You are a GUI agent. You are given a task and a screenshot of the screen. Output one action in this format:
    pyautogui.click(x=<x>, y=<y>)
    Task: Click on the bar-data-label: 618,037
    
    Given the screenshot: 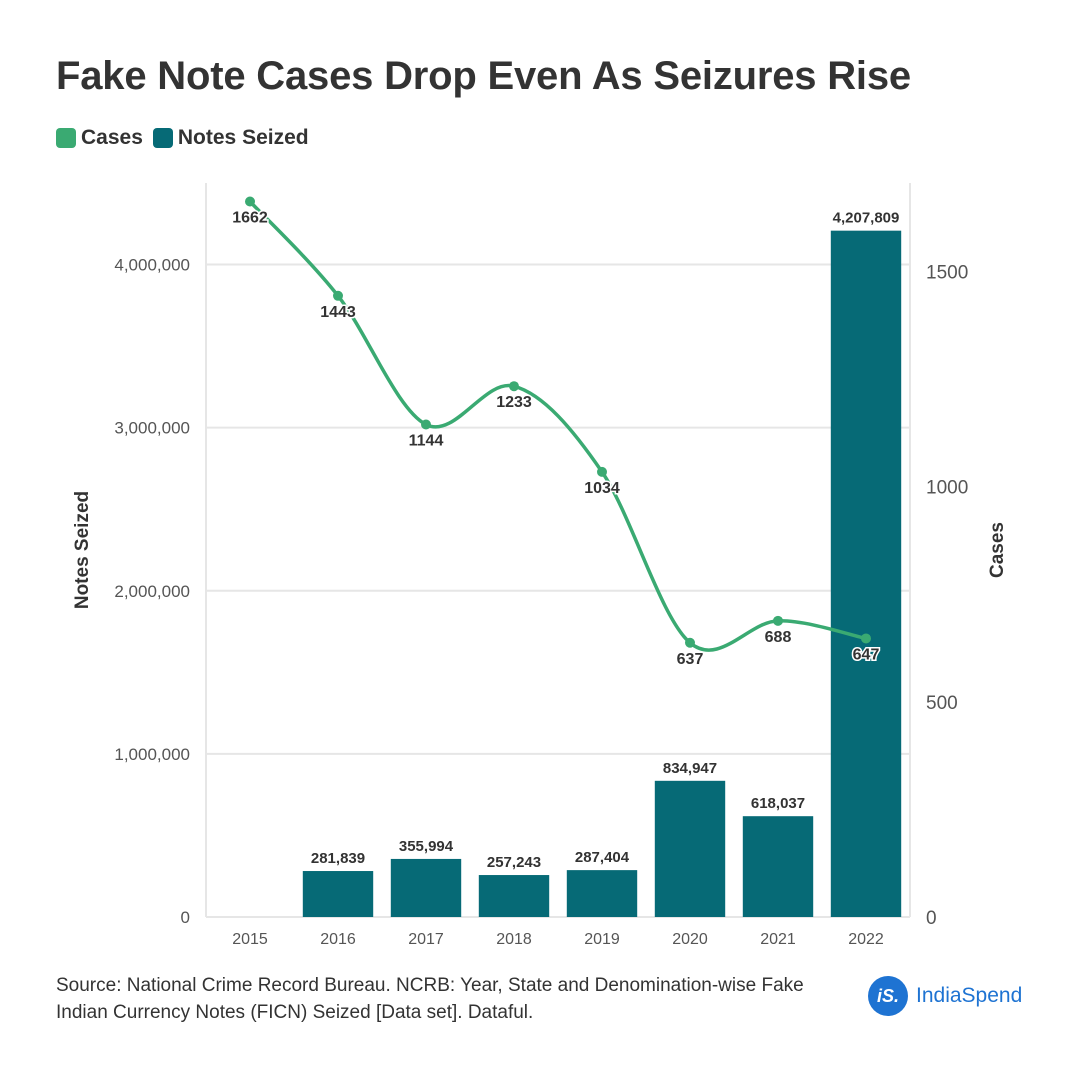 What is the action you would take?
    pyautogui.click(x=778, y=803)
    